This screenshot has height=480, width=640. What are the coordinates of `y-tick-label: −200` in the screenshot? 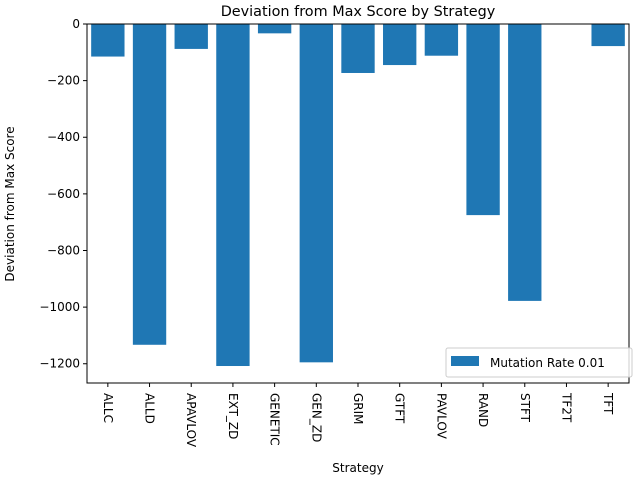 It's located at (63, 81).